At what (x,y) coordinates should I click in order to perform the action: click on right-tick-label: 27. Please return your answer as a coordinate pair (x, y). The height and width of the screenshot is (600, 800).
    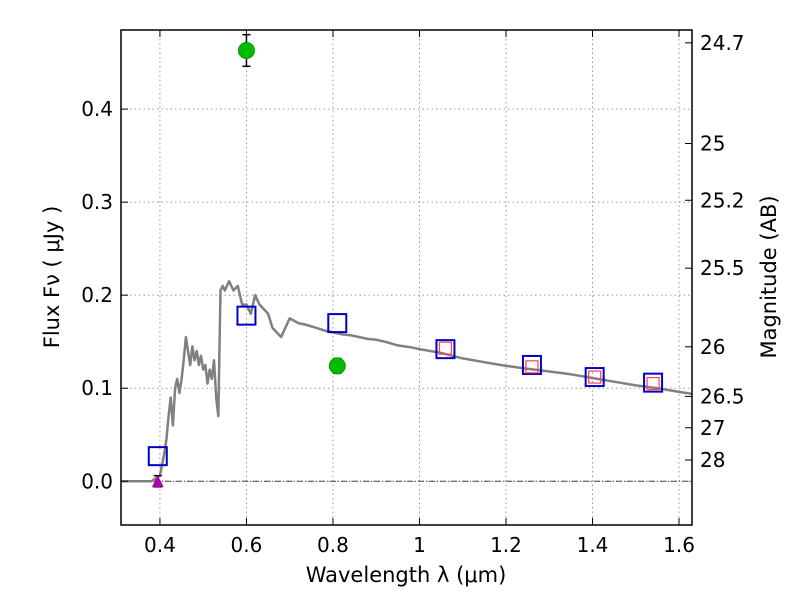
    Looking at the image, I should click on (712, 428).